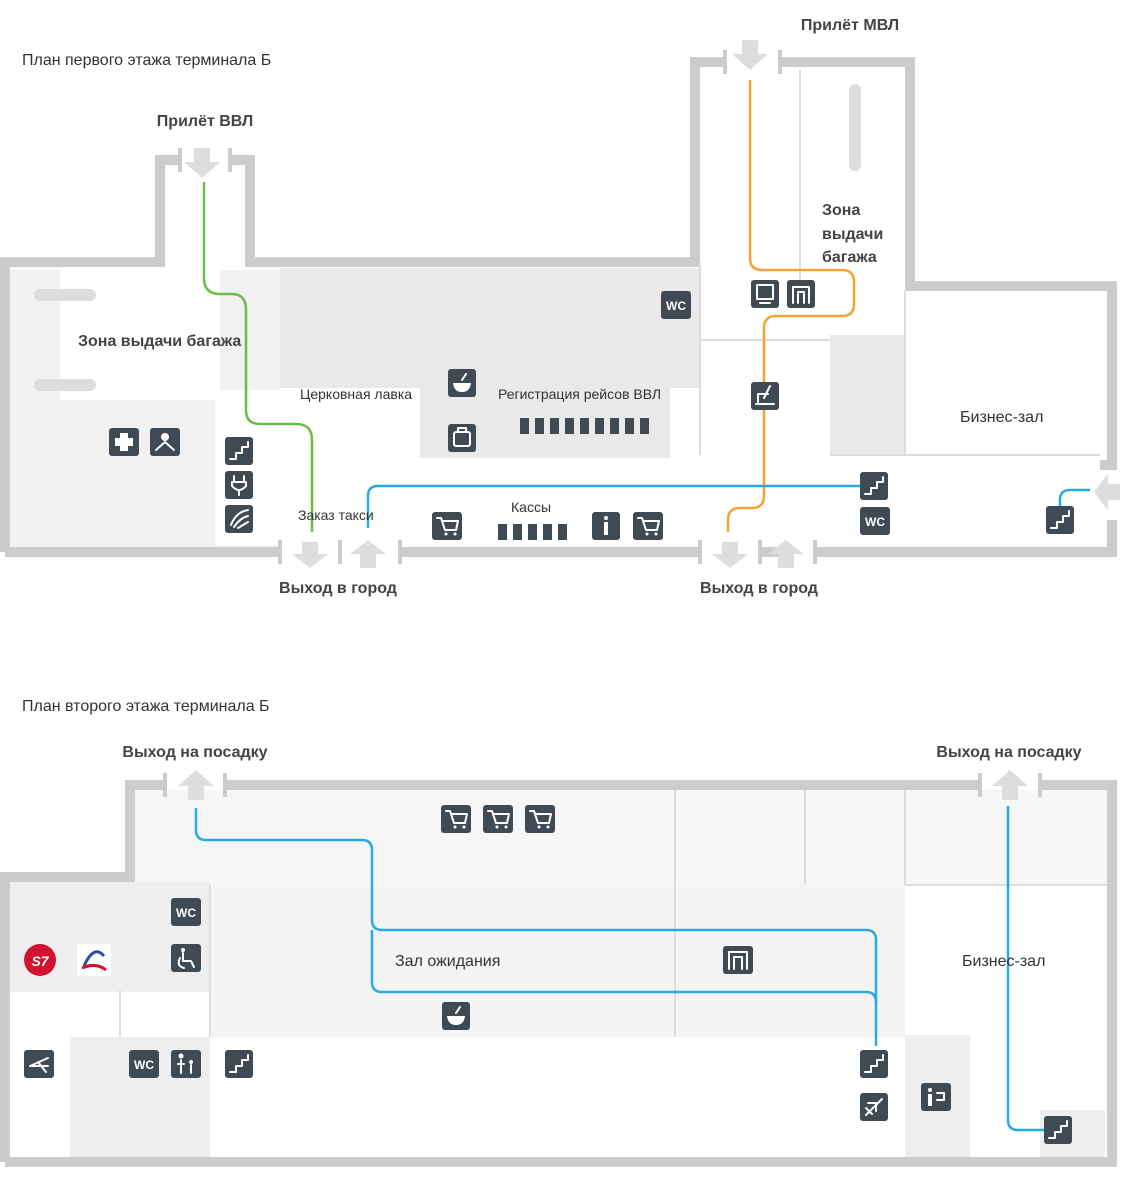  I want to click on arrivals-international-label: Прилёт МВЛ, so click(850, 25).